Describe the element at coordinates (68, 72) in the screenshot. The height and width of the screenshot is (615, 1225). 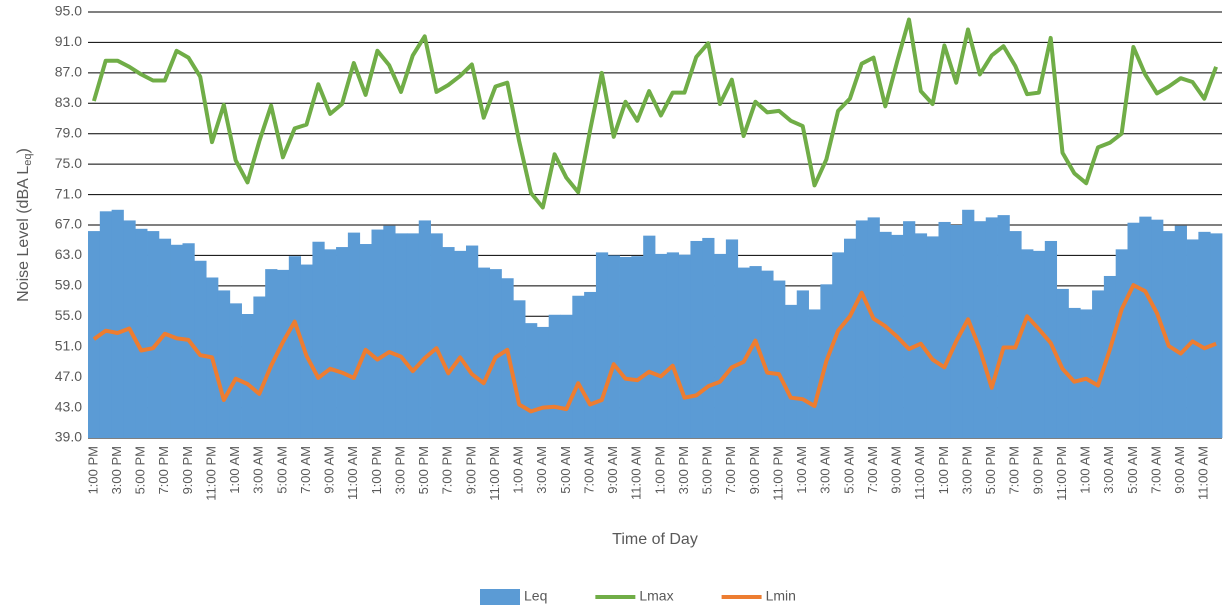
I see `y-tick-label: 87.0` at that location.